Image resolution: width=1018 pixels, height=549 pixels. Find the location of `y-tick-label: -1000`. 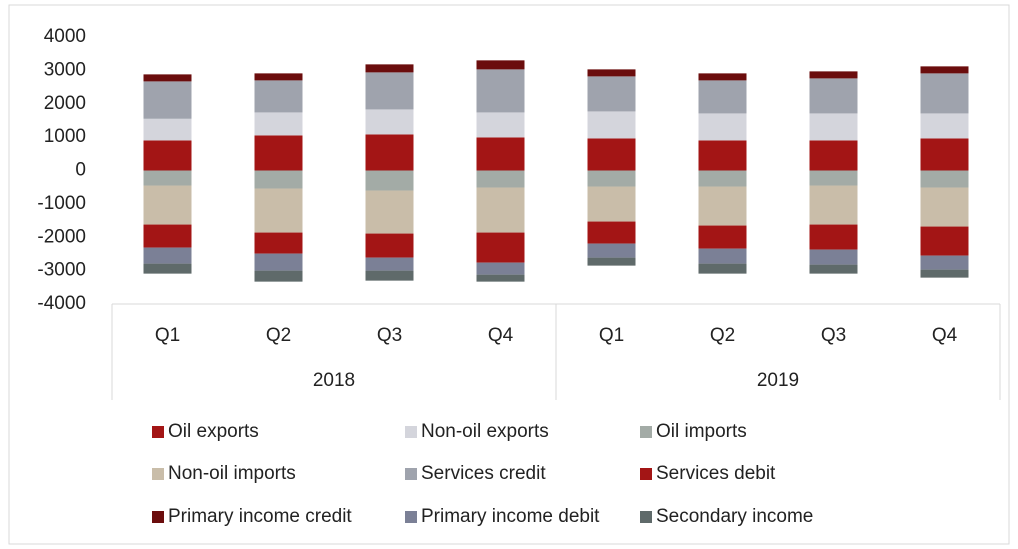

y-tick-label: -1000 is located at coordinates (61, 203).